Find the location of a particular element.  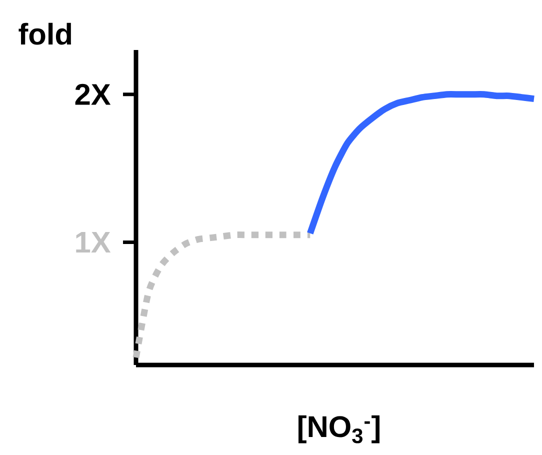

x-axis-title: [NO$_{3}$$^{-}$] is located at coordinates (339, 429).